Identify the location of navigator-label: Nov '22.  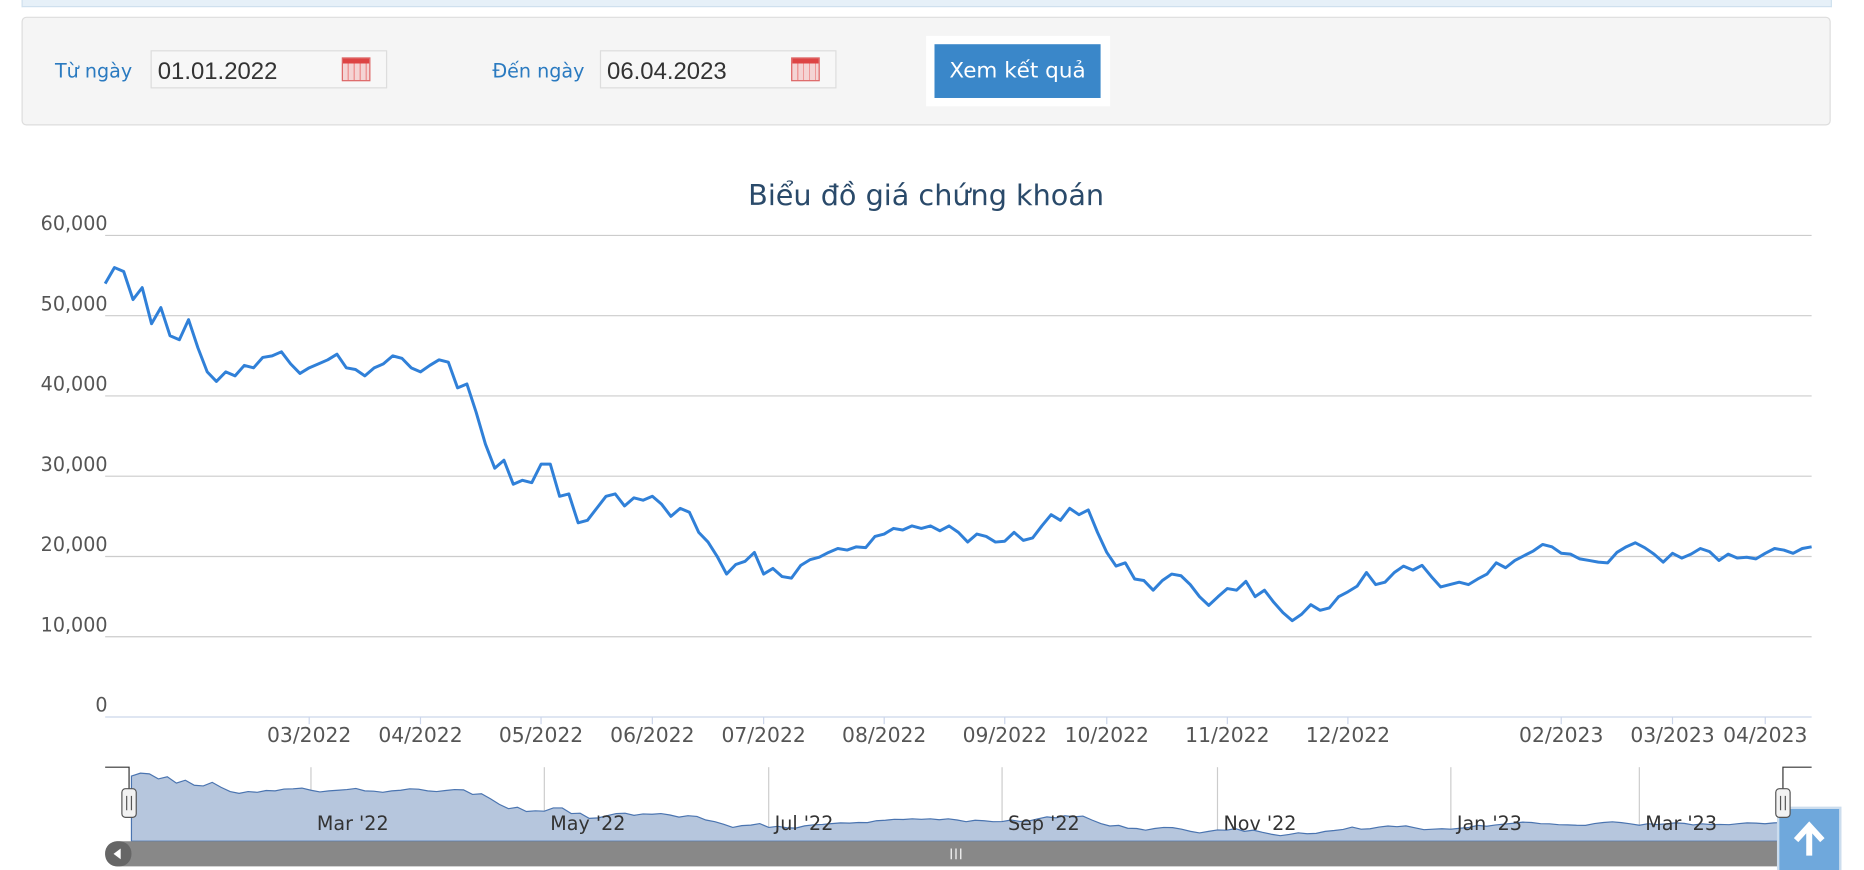
(1259, 823).